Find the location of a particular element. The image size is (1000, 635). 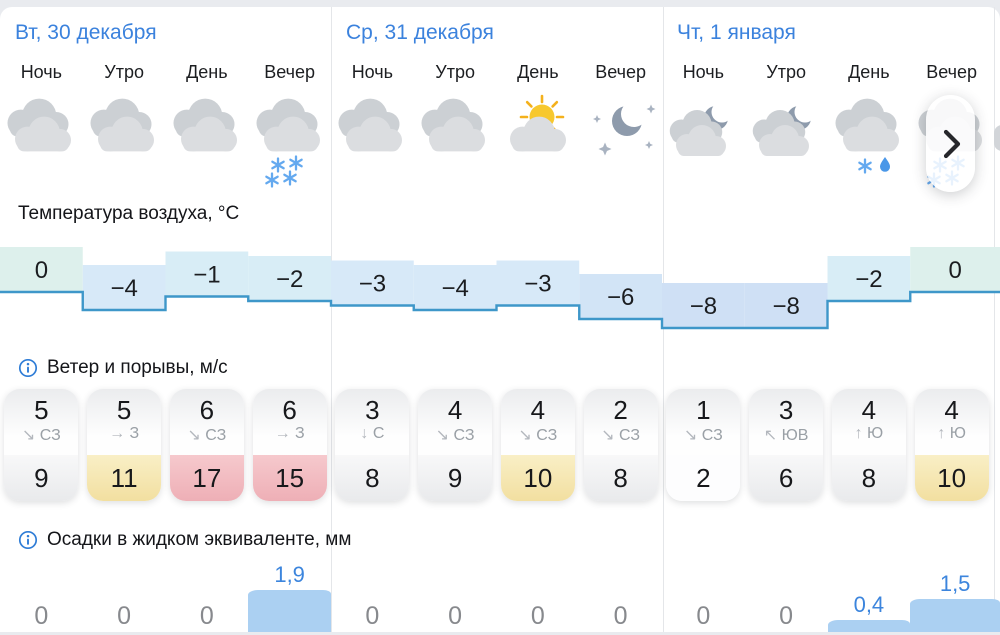

cloudy-icon is located at coordinates (372, 143).